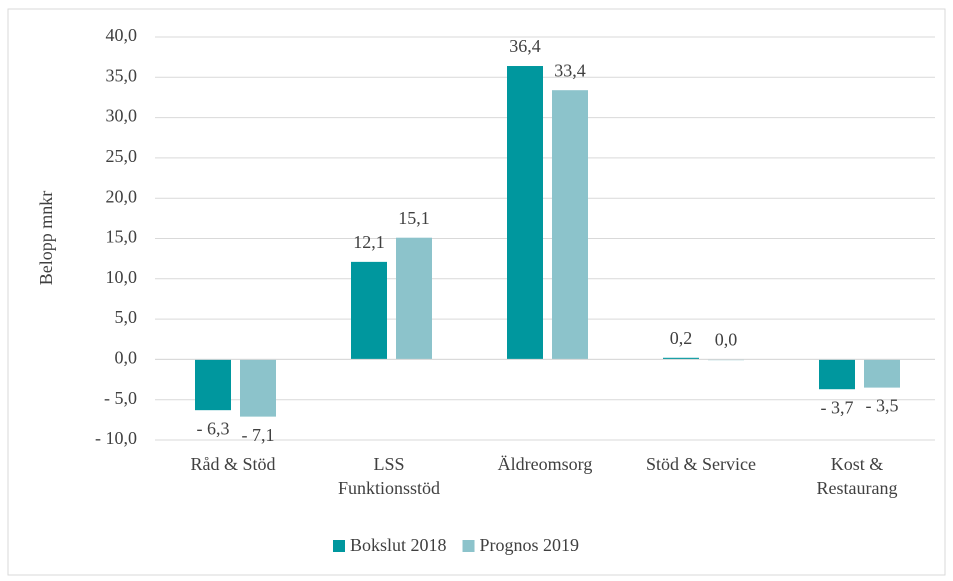 Image resolution: width=953 pixels, height=581 pixels. Describe the element at coordinates (414, 218) in the screenshot. I see `data-label: 15,1` at that location.